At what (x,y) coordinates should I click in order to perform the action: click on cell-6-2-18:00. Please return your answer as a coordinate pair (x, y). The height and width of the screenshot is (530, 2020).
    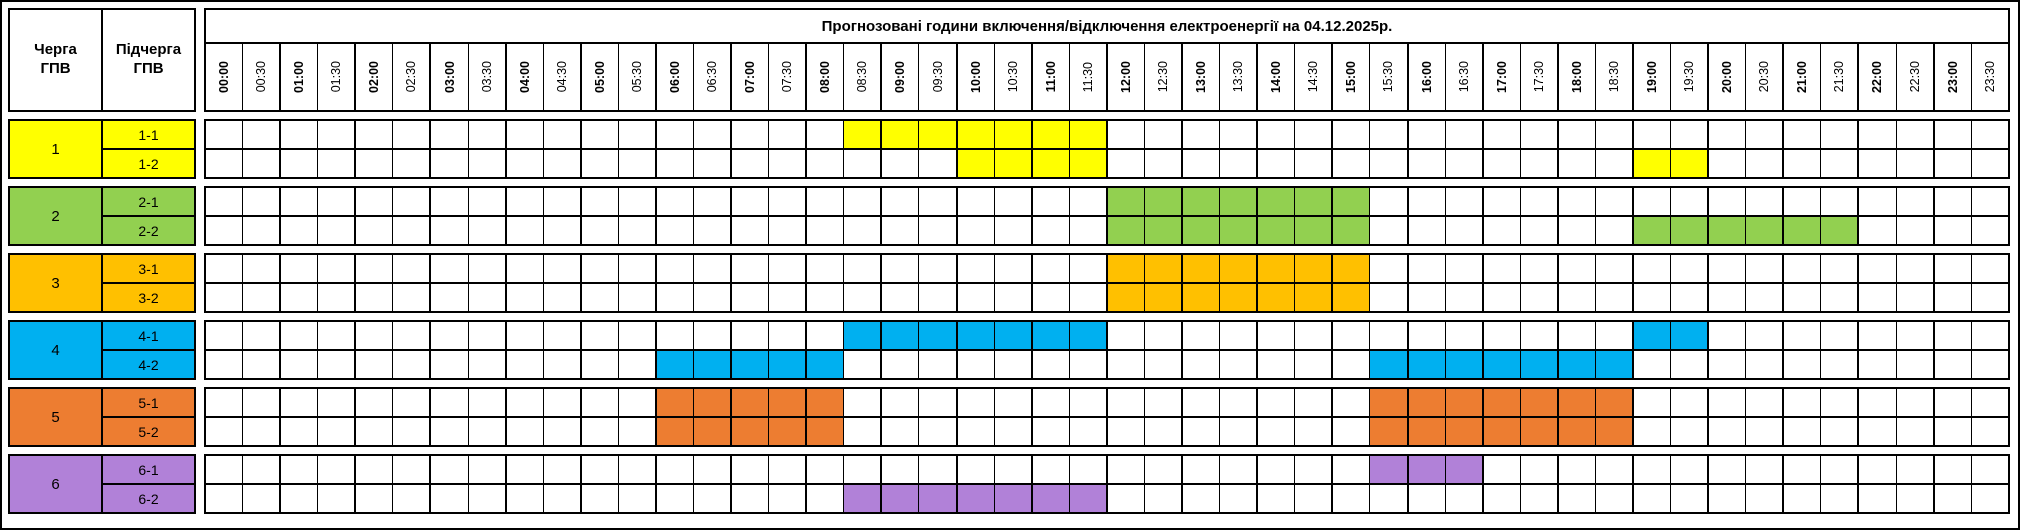
    Looking at the image, I should click on (1575, 498).